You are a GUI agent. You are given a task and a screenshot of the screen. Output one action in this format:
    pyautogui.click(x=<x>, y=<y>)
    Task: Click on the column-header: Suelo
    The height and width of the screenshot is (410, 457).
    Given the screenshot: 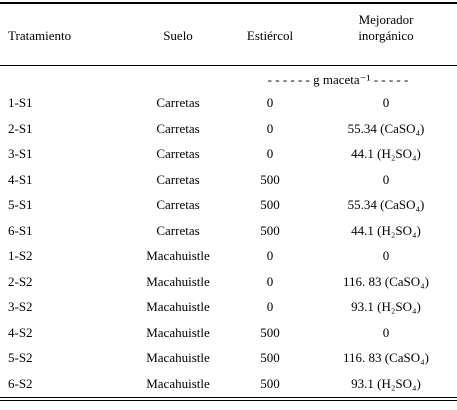 What is the action you would take?
    pyautogui.click(x=178, y=35)
    